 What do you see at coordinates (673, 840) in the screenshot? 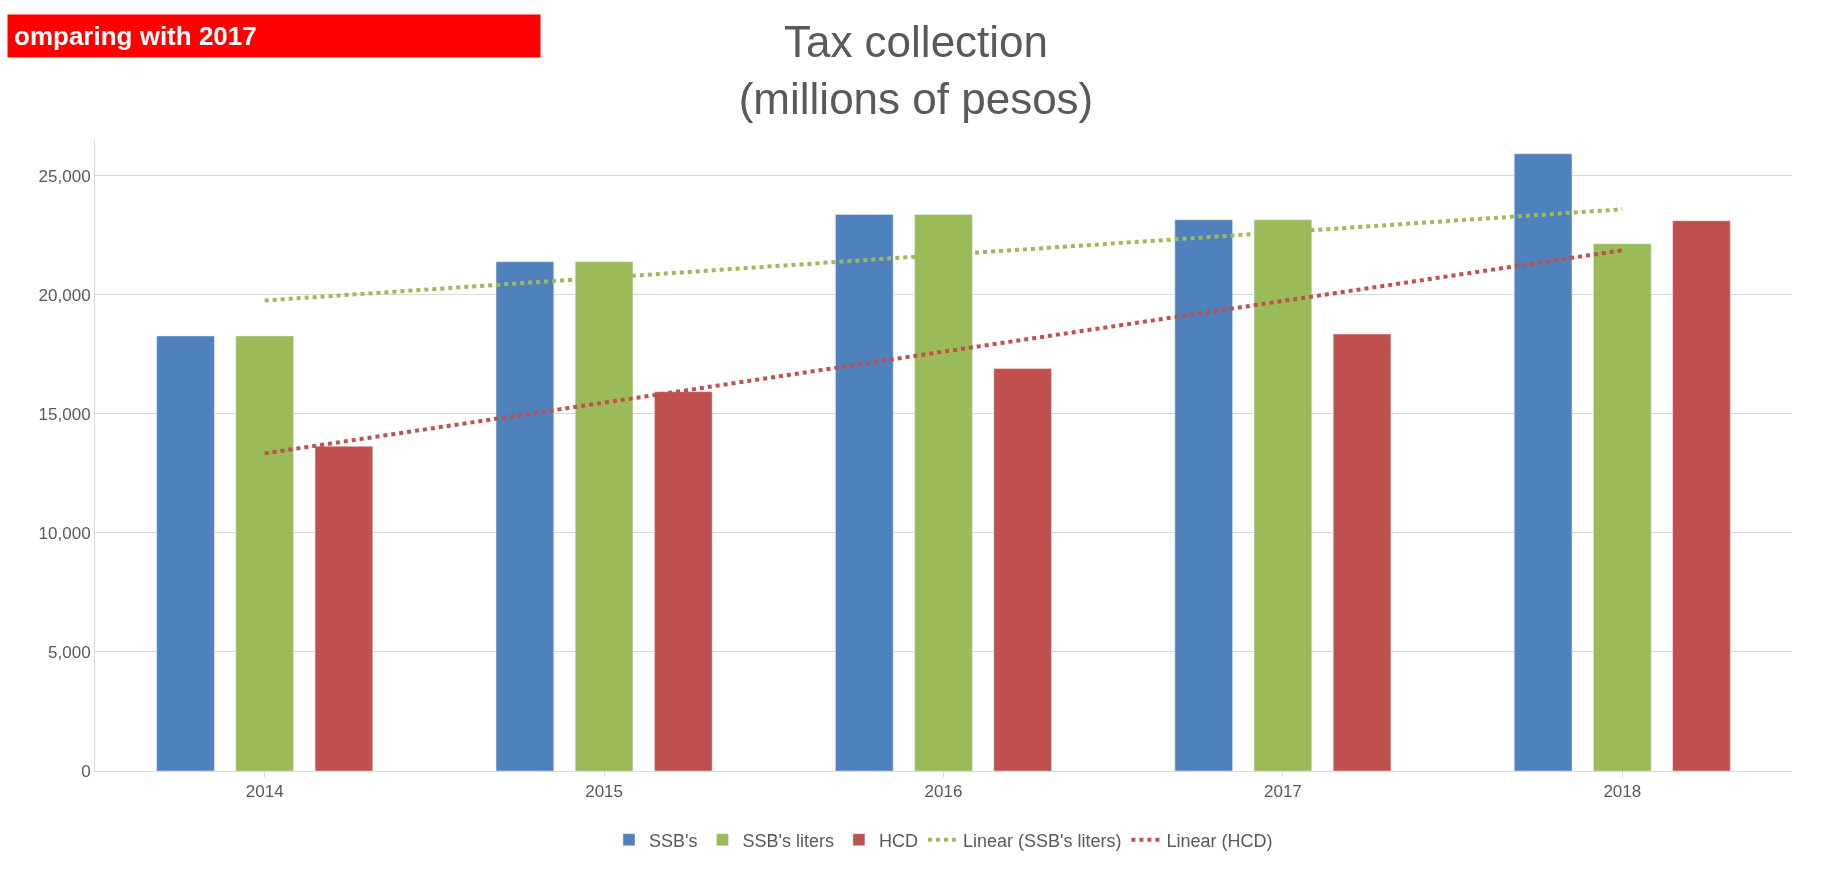
I see `legend-label: SSB's` at bounding box center [673, 840].